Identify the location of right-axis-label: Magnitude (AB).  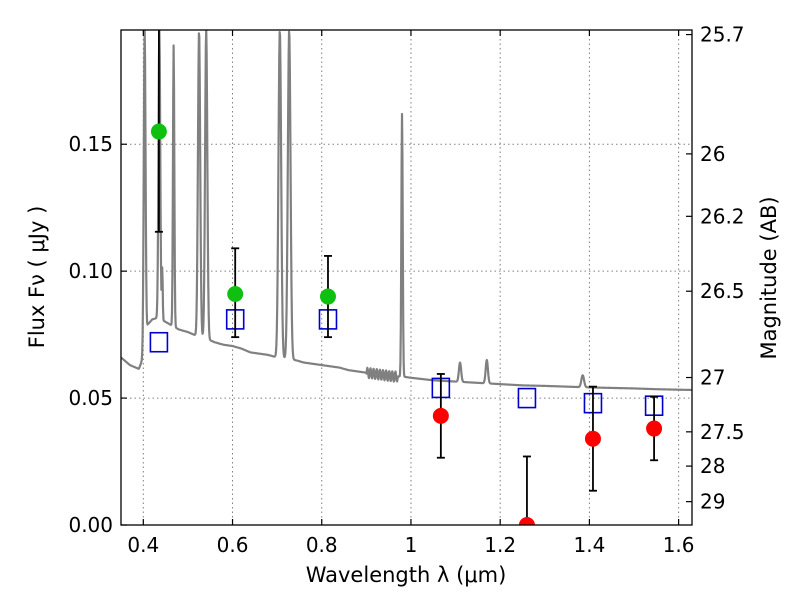
(769, 277).